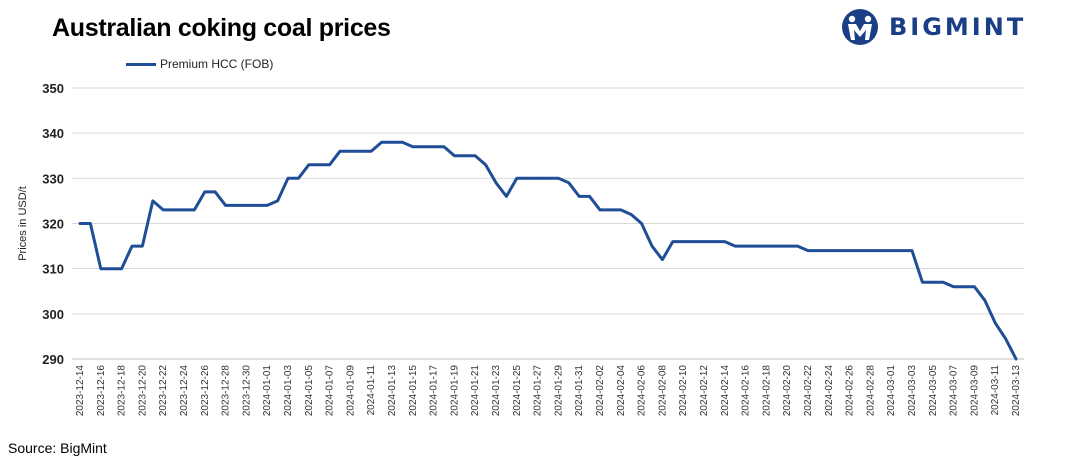 Image resolution: width=1069 pixels, height=470 pixels. I want to click on y-tick-label: 310, so click(53, 269).